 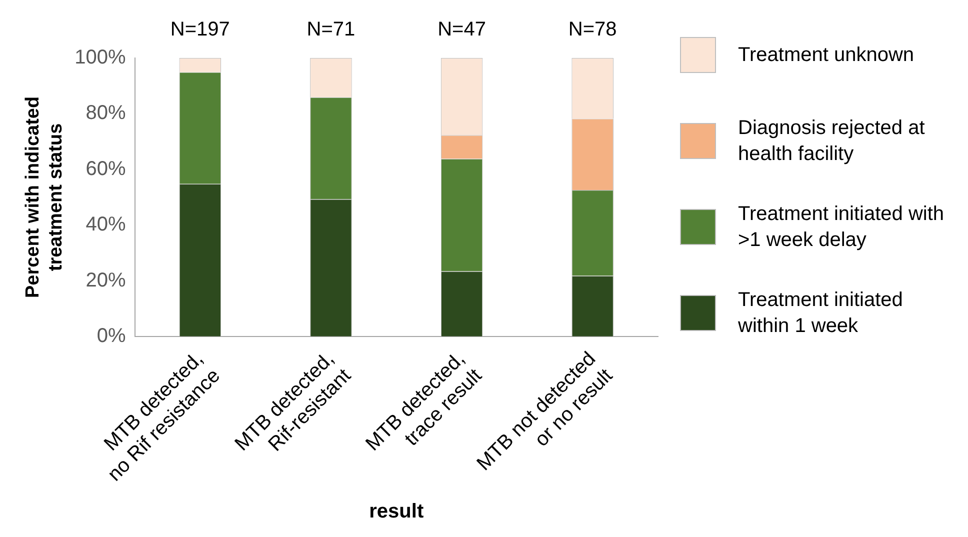 What do you see at coordinates (111, 335) in the screenshot?
I see `y-tick-label: 0%` at bounding box center [111, 335].